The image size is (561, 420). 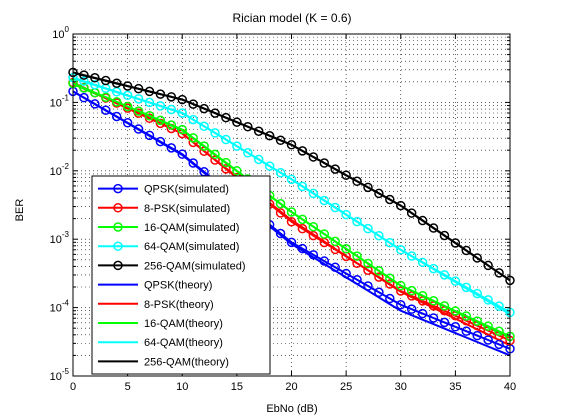 I want to click on x-tick-label: 30, so click(x=401, y=387).